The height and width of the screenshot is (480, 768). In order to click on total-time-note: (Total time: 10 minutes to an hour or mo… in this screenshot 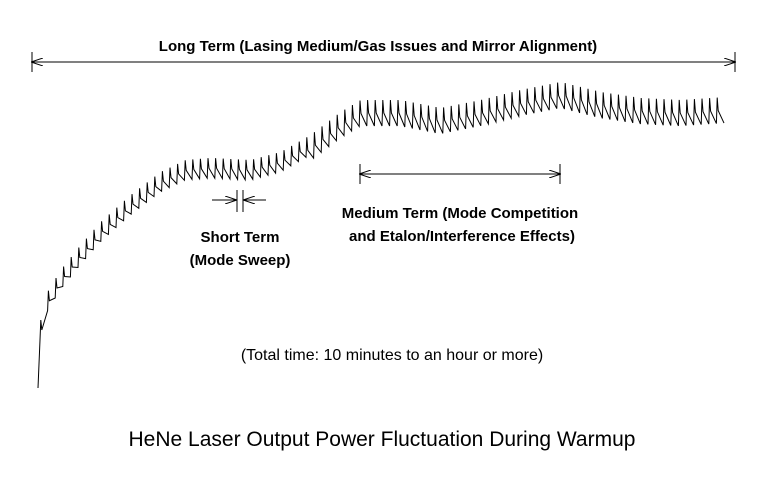, I will do `click(392, 355)`.